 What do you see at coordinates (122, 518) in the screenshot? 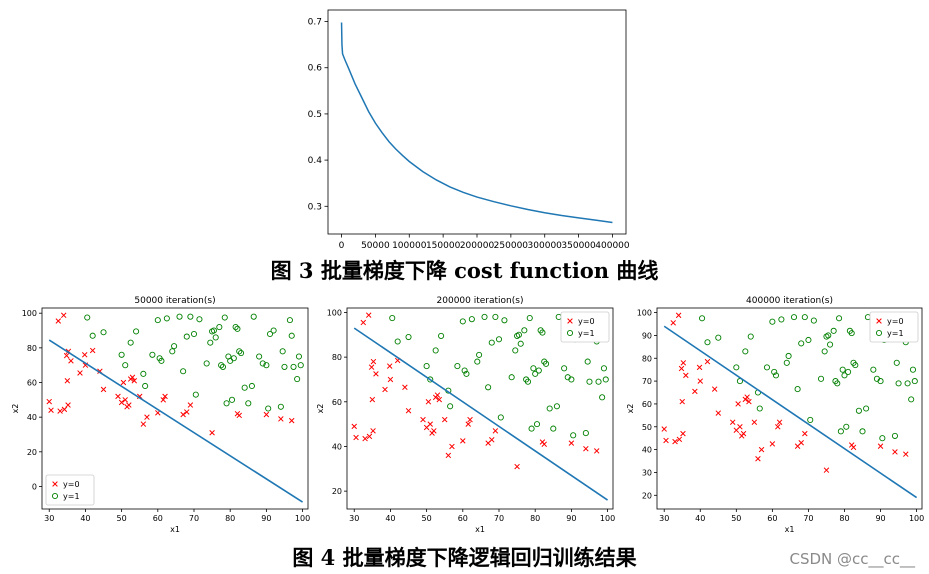
I see `x-tick-label: 50` at bounding box center [122, 518].